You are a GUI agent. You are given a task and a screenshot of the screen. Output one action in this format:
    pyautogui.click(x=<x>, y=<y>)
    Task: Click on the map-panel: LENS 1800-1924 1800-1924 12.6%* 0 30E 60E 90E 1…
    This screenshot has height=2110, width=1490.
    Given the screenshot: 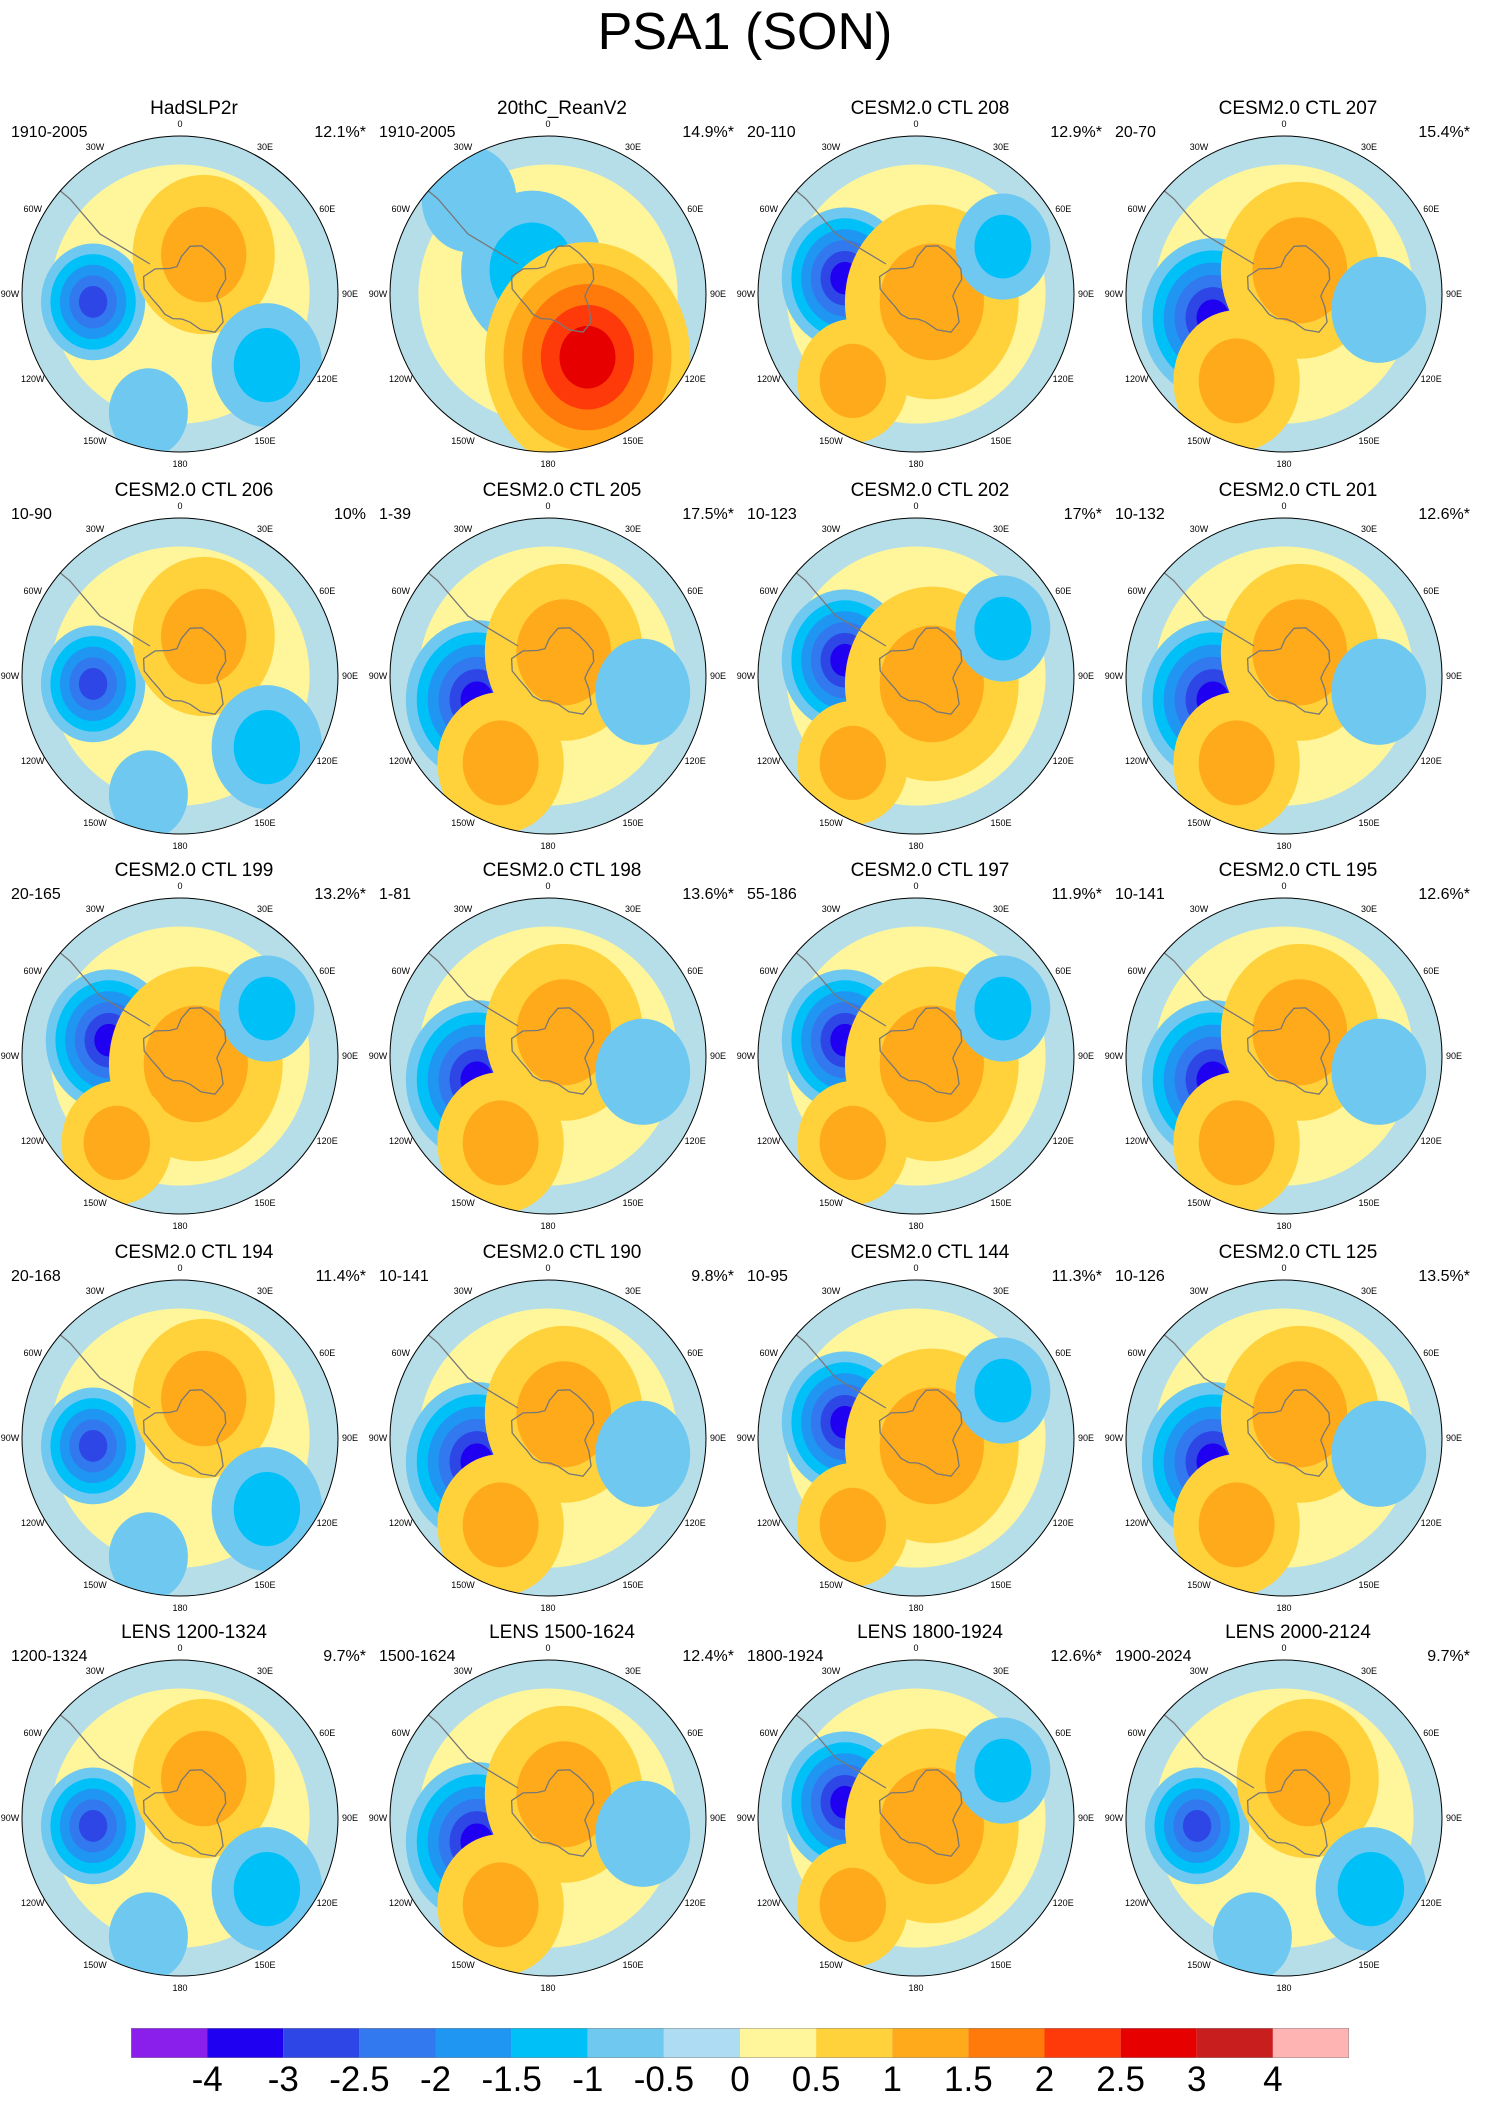 What is the action you would take?
    pyautogui.click(x=926, y=1812)
    